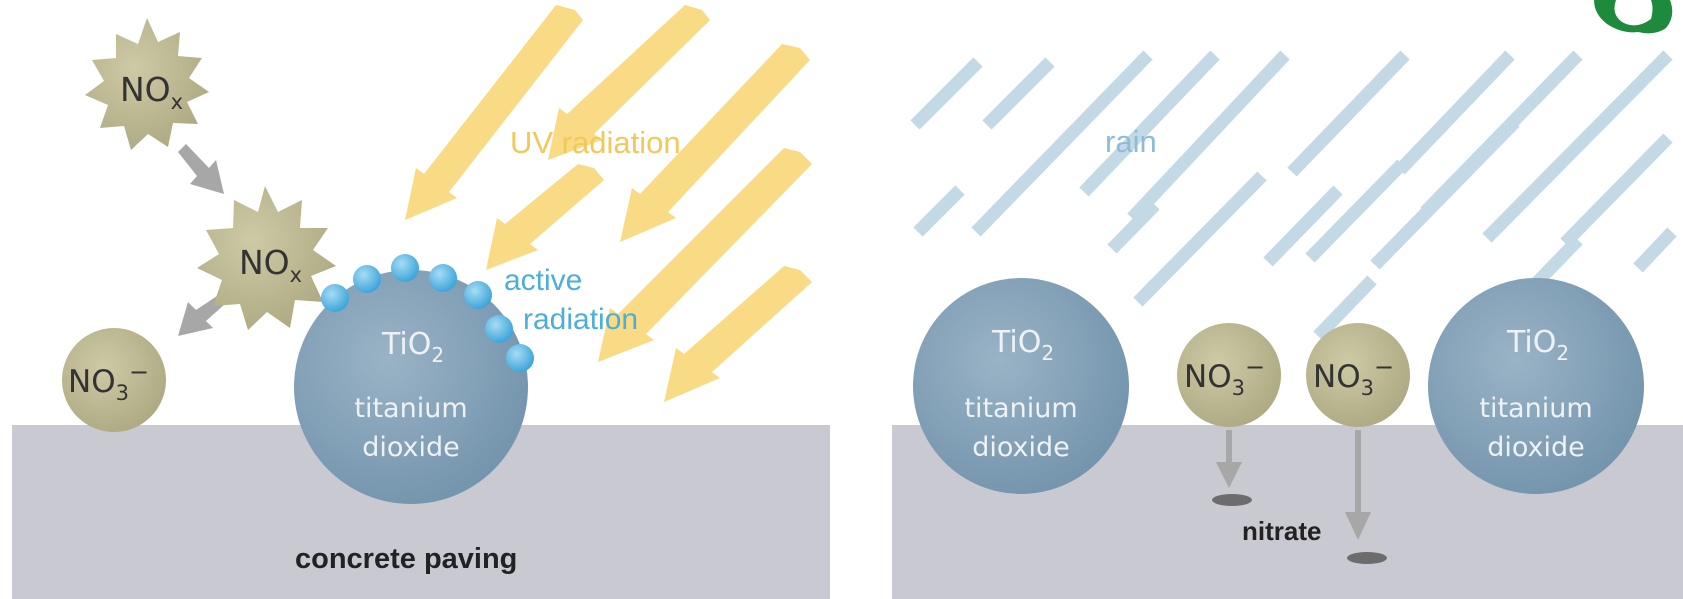 This screenshot has height=599, width=1683. I want to click on logo-icon, so click(1633, 17).